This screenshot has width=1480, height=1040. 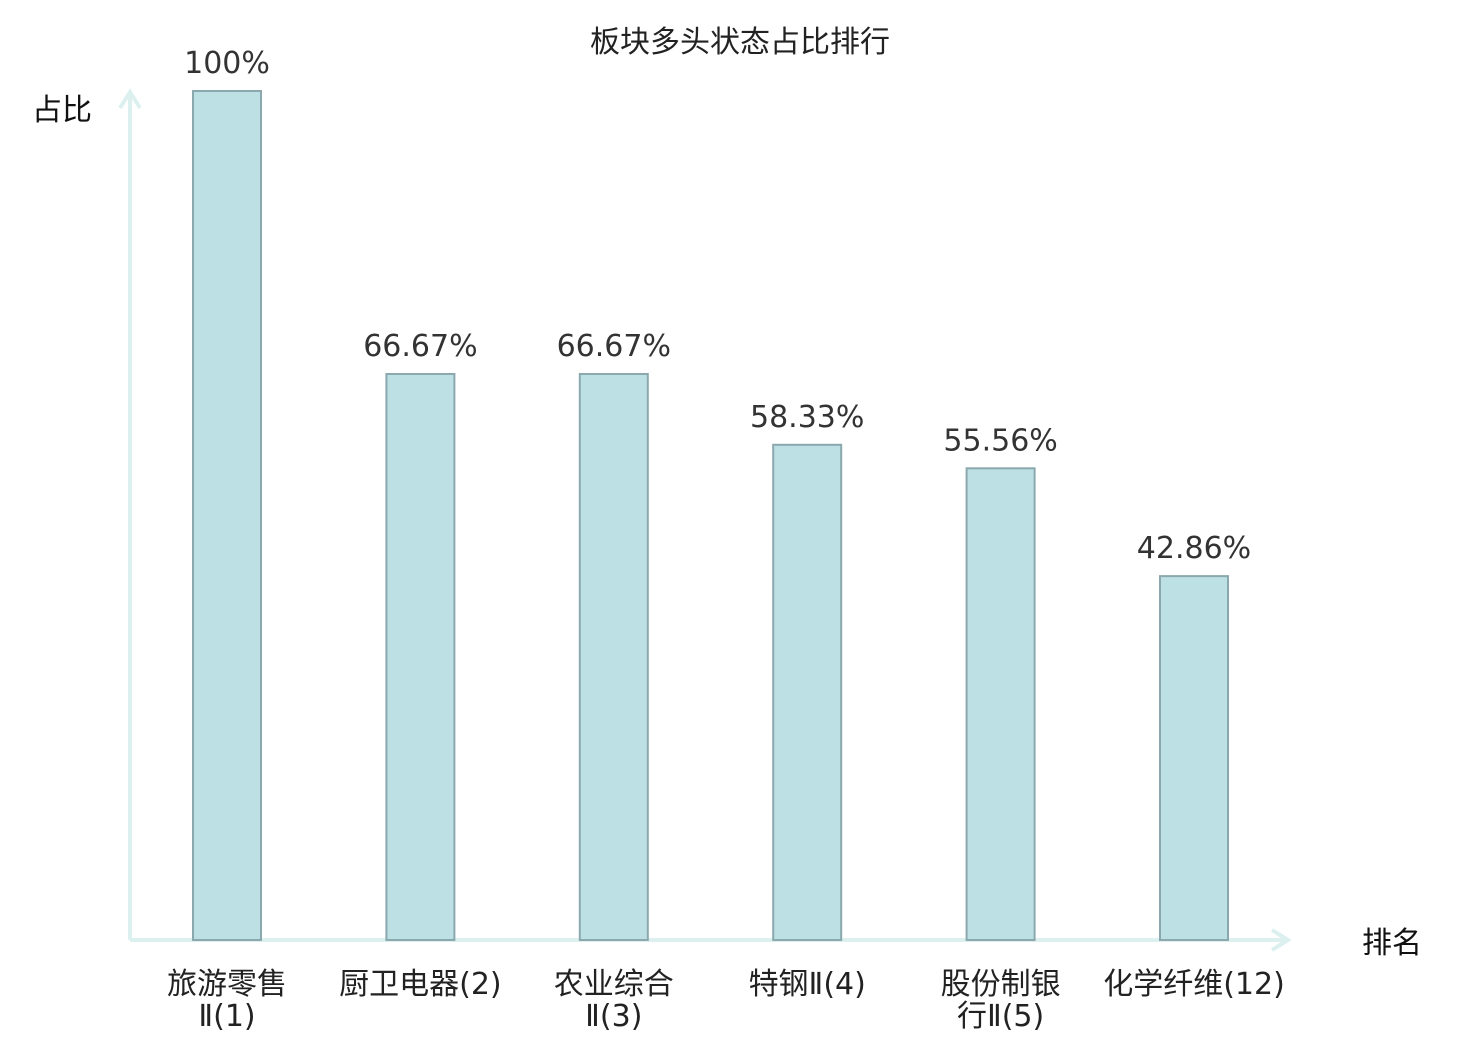 I want to click on x-tick-label-1-line2: Ⅱ(1), so click(x=226, y=1016).